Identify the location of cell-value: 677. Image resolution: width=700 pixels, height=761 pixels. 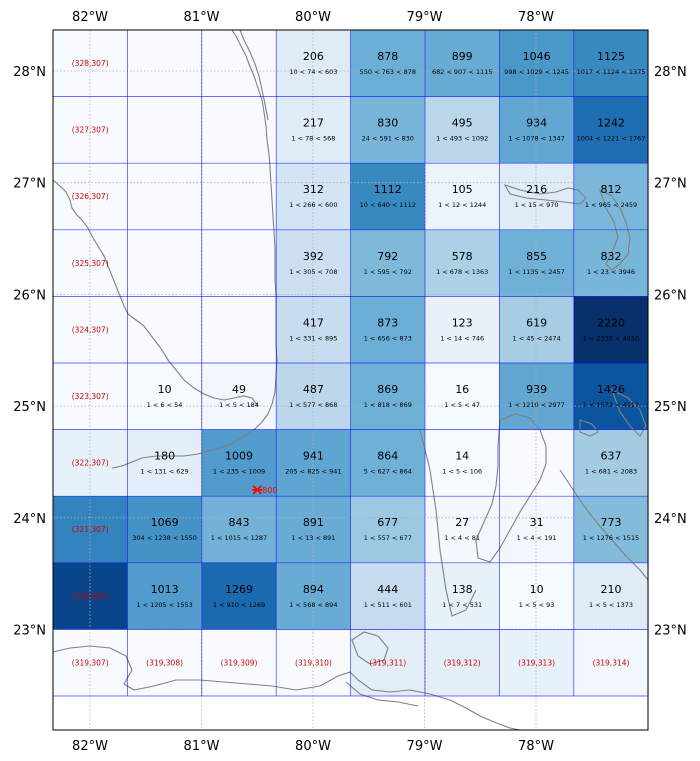
(387, 522).